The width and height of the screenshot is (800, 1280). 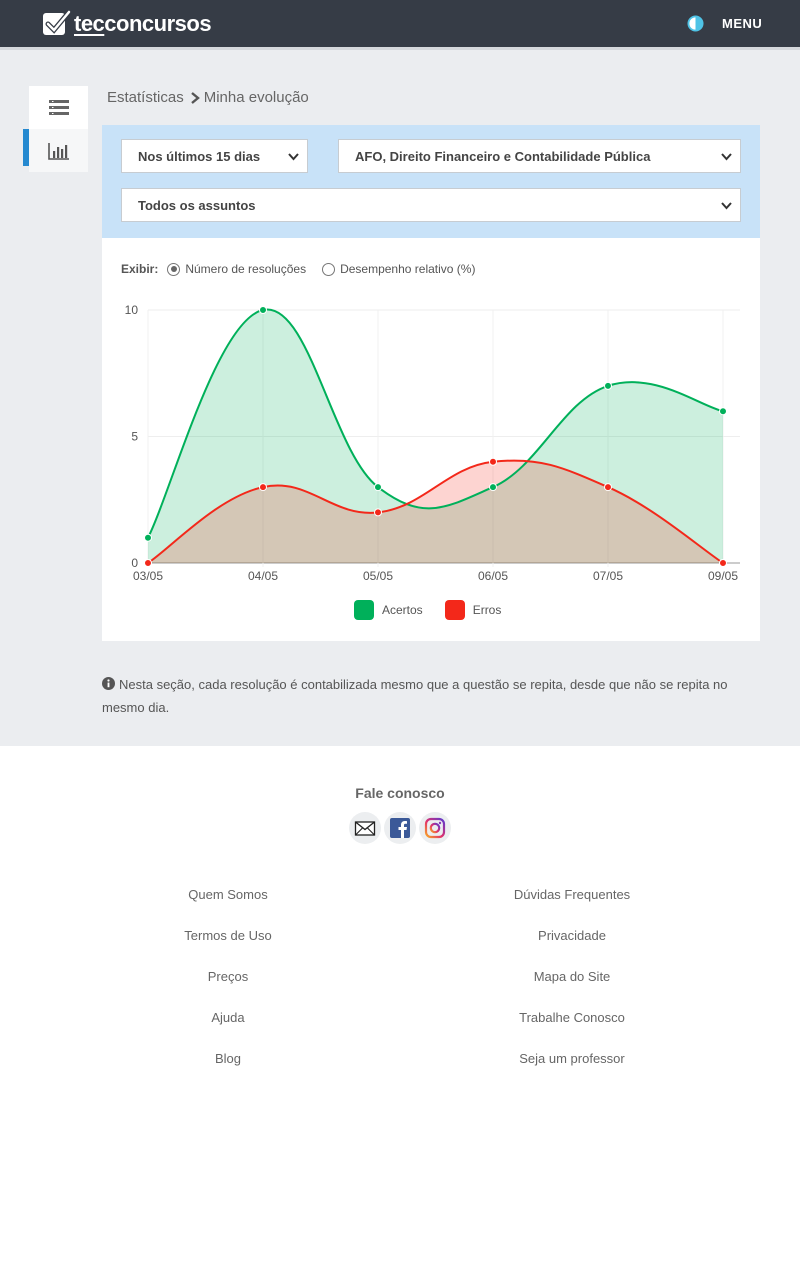 I want to click on chart-legend: Acertos Erros, so click(x=438, y=610).